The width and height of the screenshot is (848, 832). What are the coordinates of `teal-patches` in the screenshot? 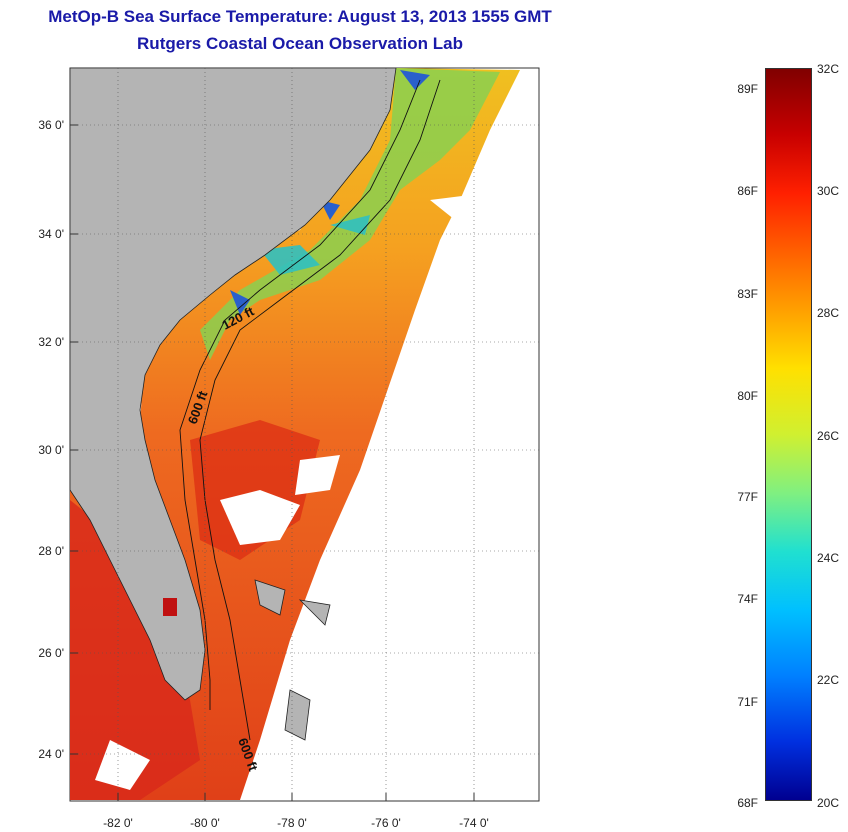 It's located at (315, 245).